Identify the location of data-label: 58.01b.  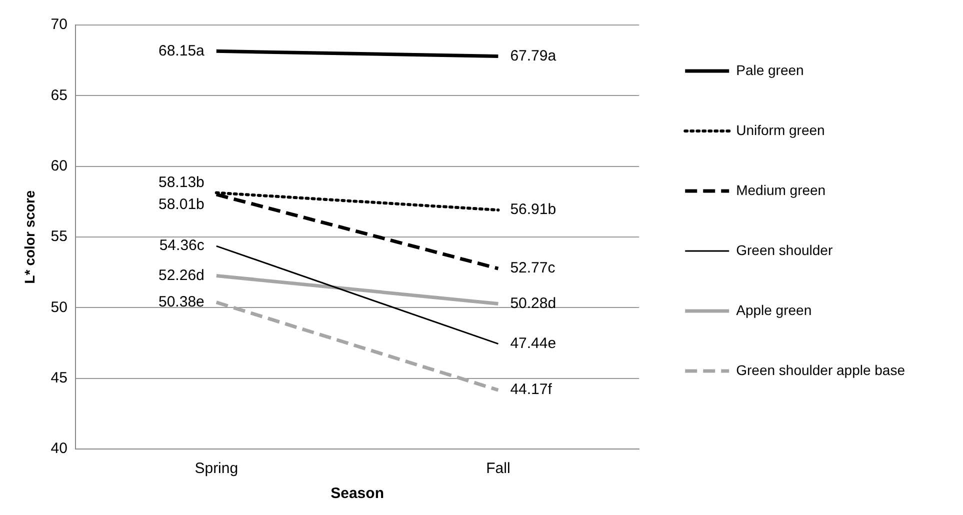
(181, 204).